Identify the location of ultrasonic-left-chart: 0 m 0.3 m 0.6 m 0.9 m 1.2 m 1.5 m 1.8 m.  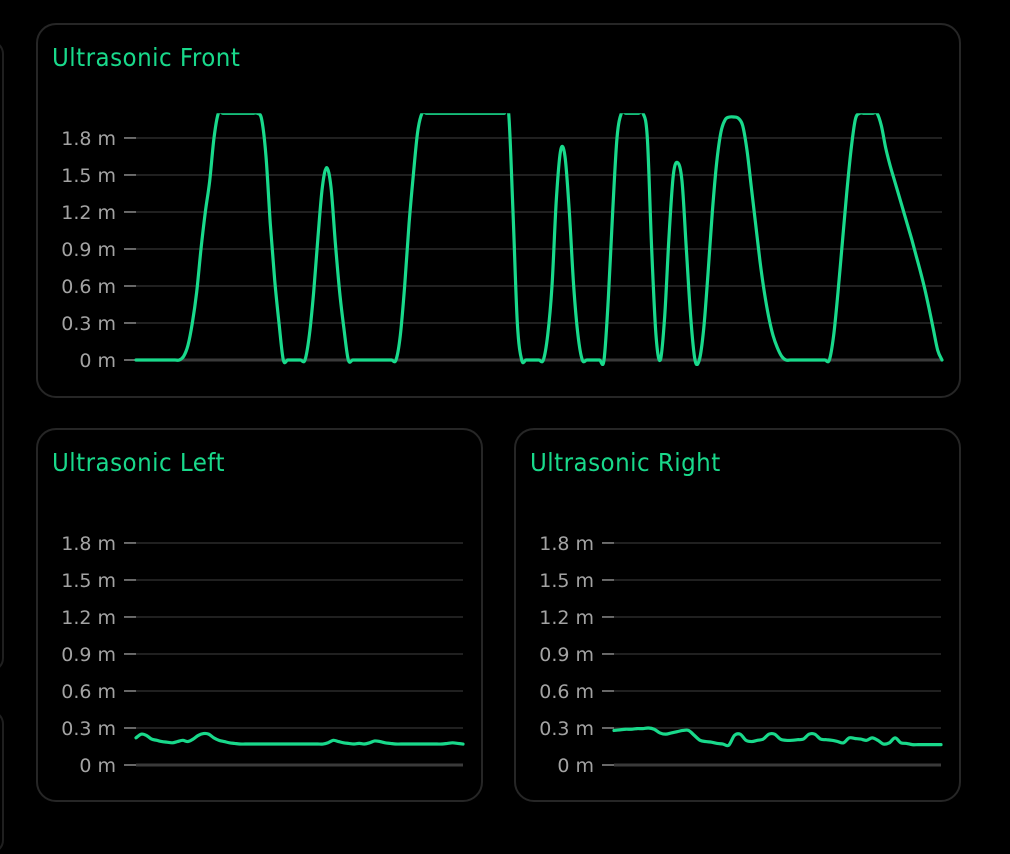
(263, 655).